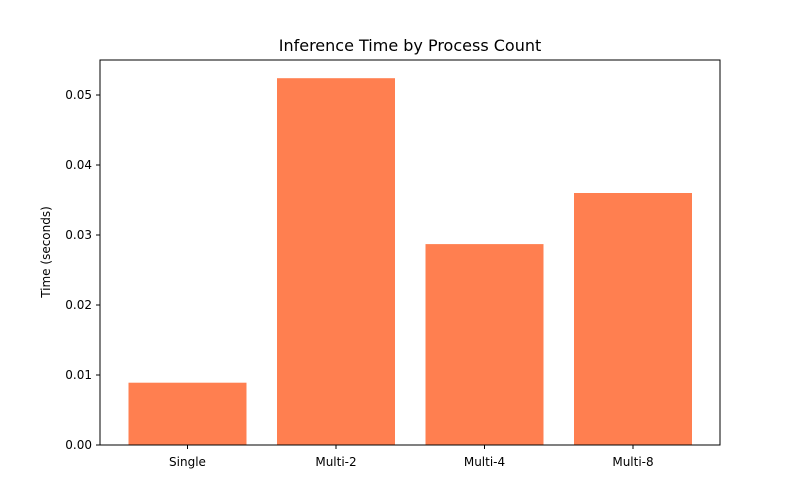  What do you see at coordinates (187, 413) in the screenshot?
I see `bar-single` at bounding box center [187, 413].